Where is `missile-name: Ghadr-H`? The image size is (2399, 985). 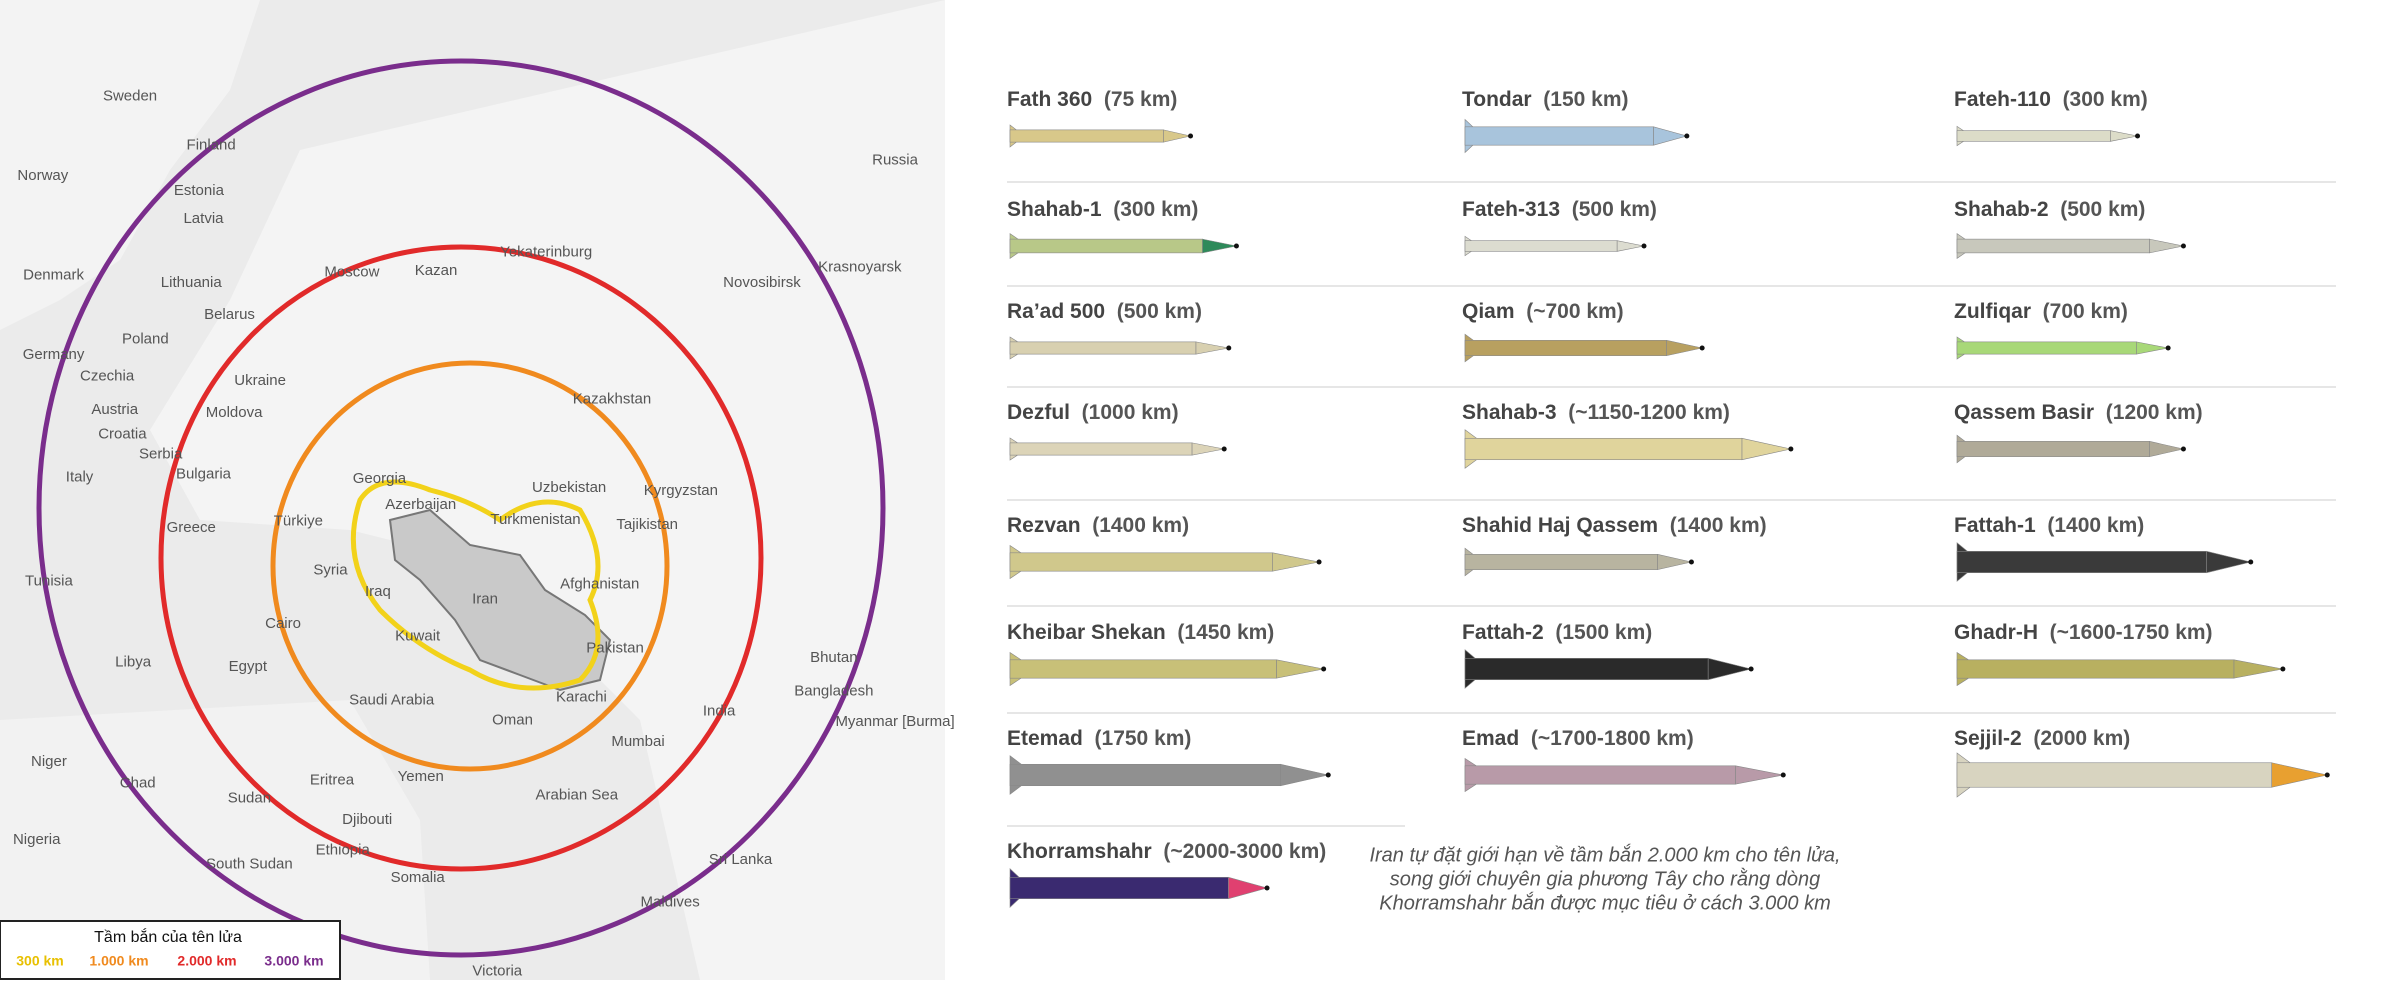 missile-name: Ghadr-H is located at coordinates (1996, 632).